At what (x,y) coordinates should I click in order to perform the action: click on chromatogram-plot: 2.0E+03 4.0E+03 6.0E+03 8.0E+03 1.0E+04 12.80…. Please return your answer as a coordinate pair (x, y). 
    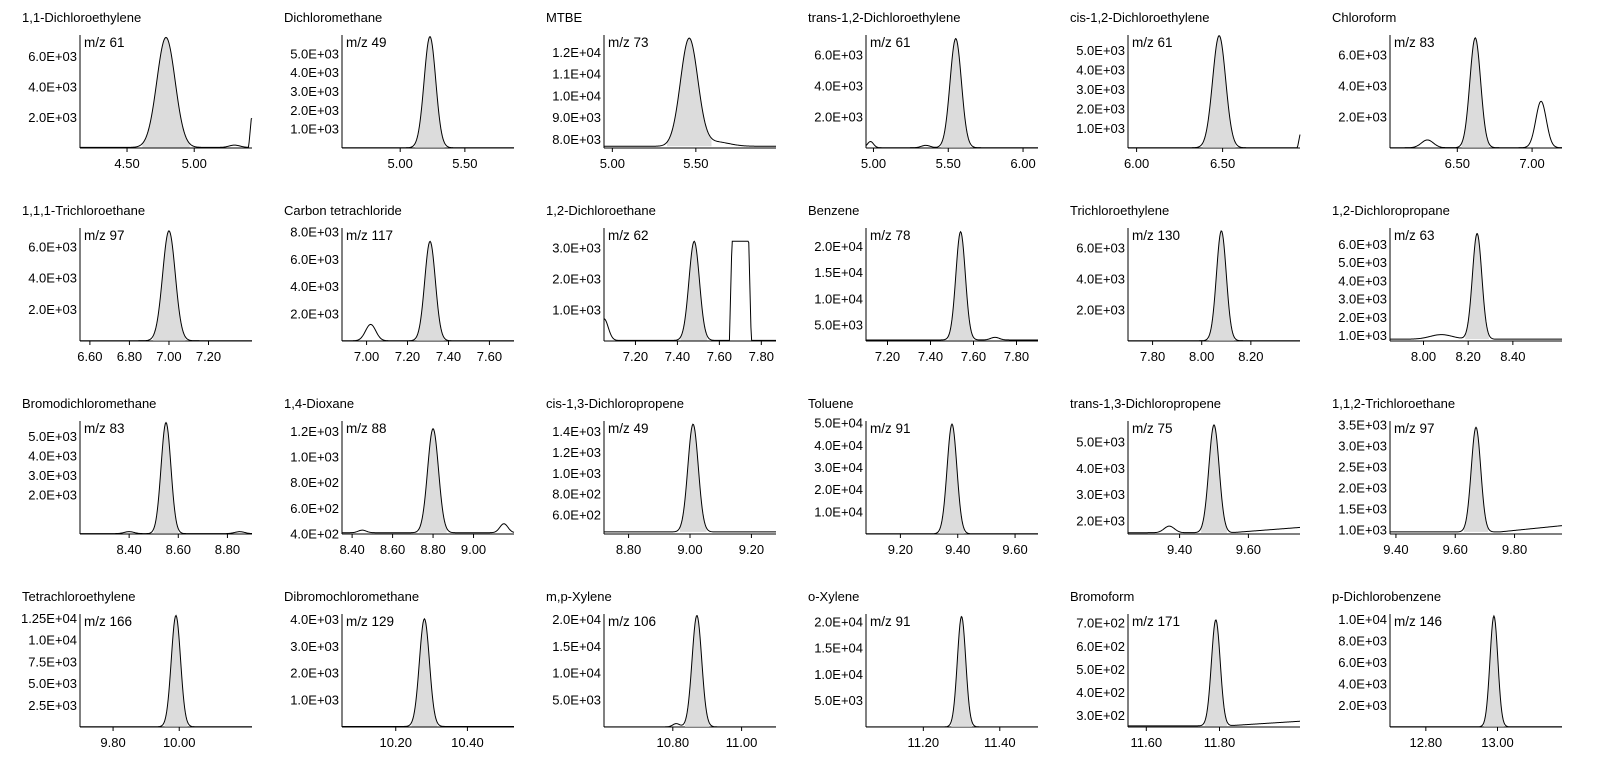
    Looking at the image, I should click on (1450, 681).